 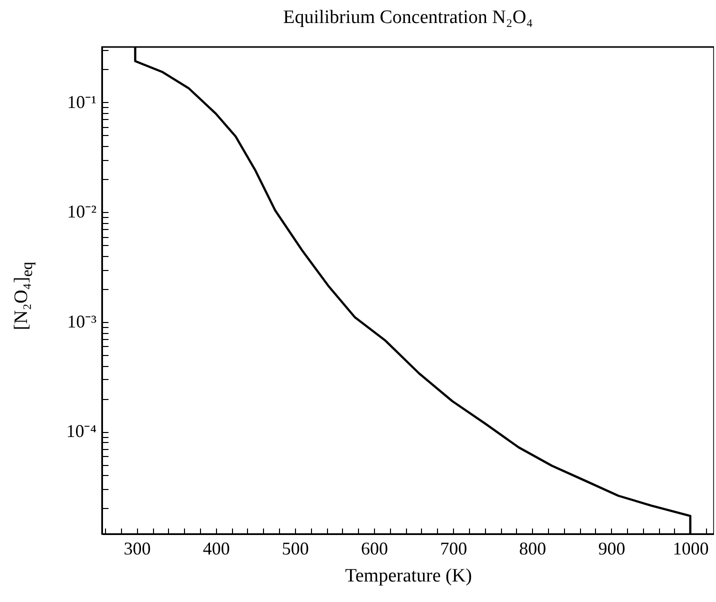 What do you see at coordinates (612, 548) in the screenshot?
I see `x-tick-label: 900` at bounding box center [612, 548].